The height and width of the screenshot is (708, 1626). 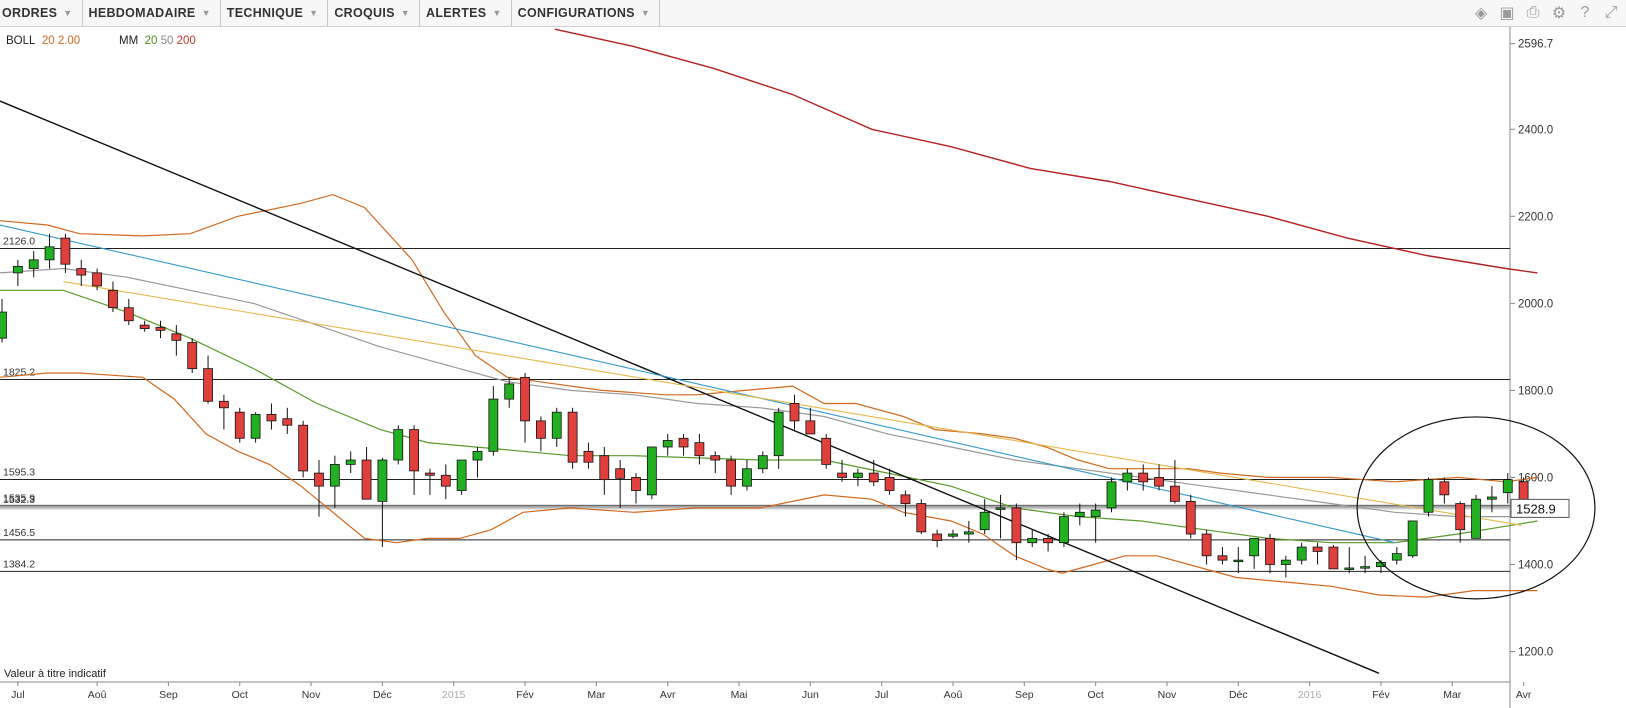 I want to click on menu-hebdomadaire: HEBDOMADAIRE ▼, so click(x=152, y=13).